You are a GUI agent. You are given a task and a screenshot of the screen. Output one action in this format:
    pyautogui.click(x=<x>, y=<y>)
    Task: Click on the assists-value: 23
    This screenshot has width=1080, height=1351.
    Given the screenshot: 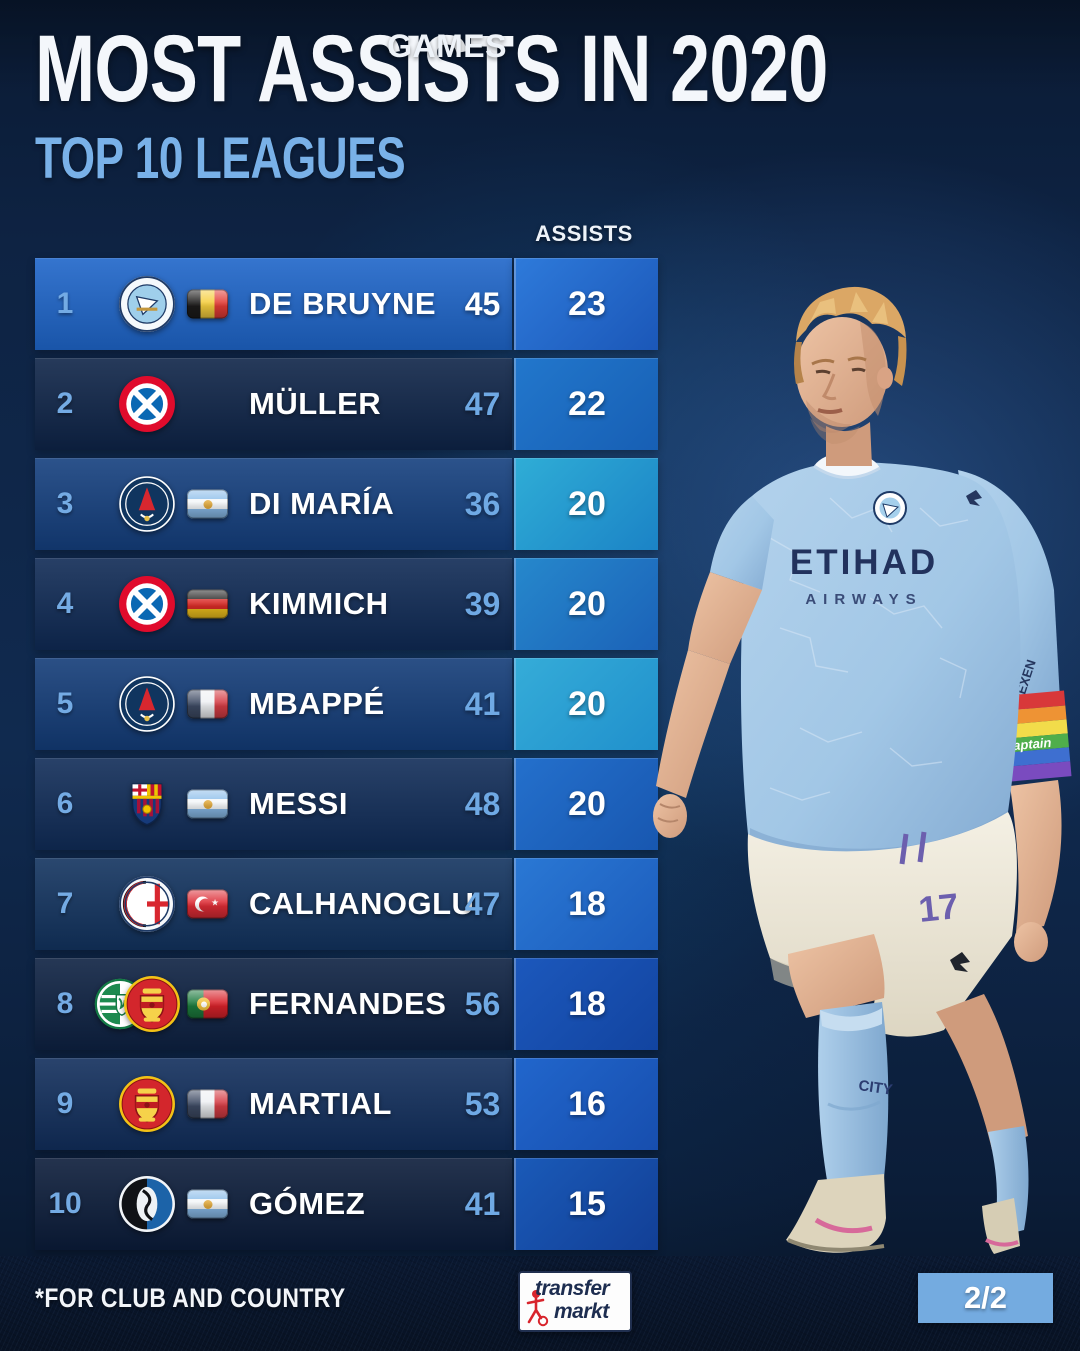 What is the action you would take?
    pyautogui.click(x=587, y=303)
    